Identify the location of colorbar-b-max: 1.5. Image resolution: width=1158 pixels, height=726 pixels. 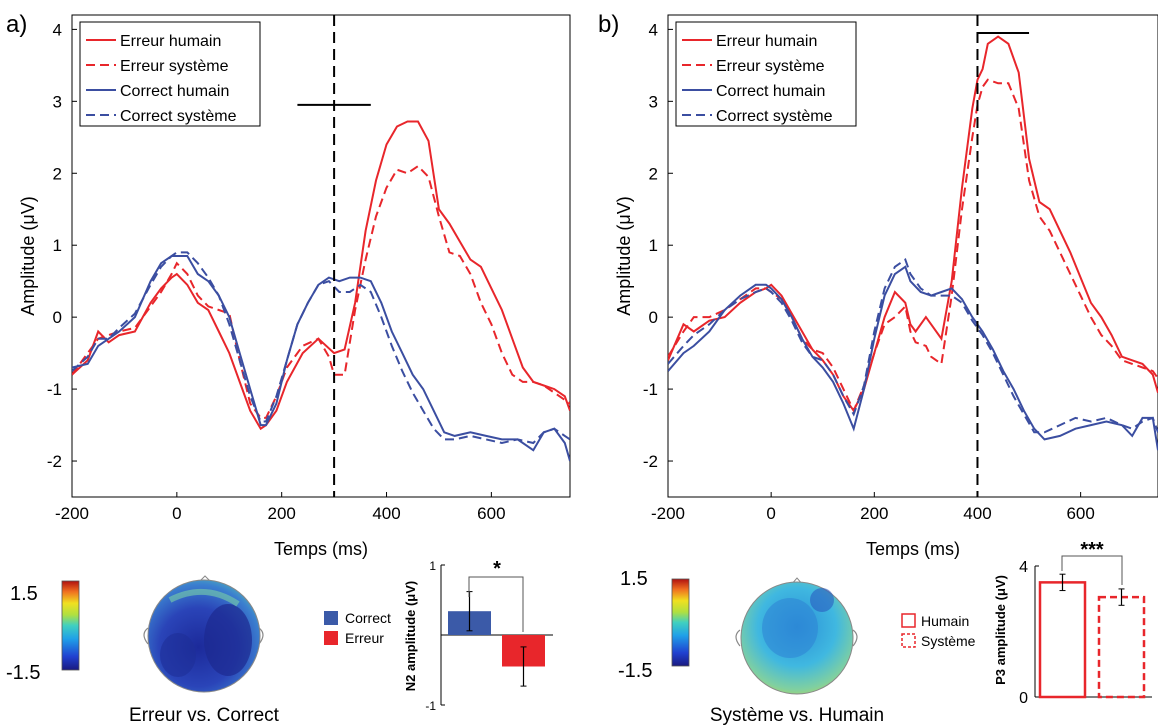
(634, 579).